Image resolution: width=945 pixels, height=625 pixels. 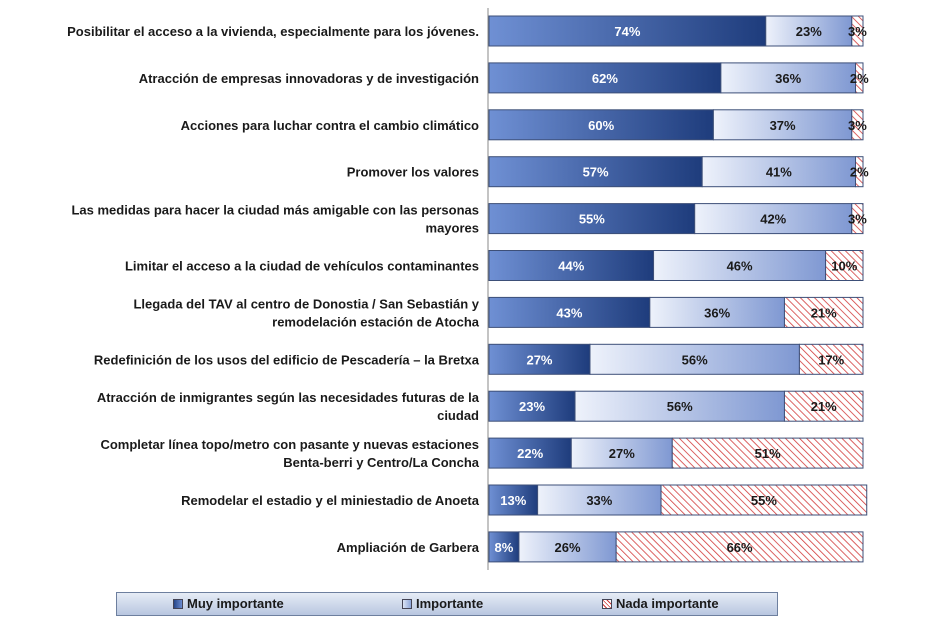 What do you see at coordinates (592, 219) in the screenshot?
I see `data-label-muy-importante: 55%` at bounding box center [592, 219].